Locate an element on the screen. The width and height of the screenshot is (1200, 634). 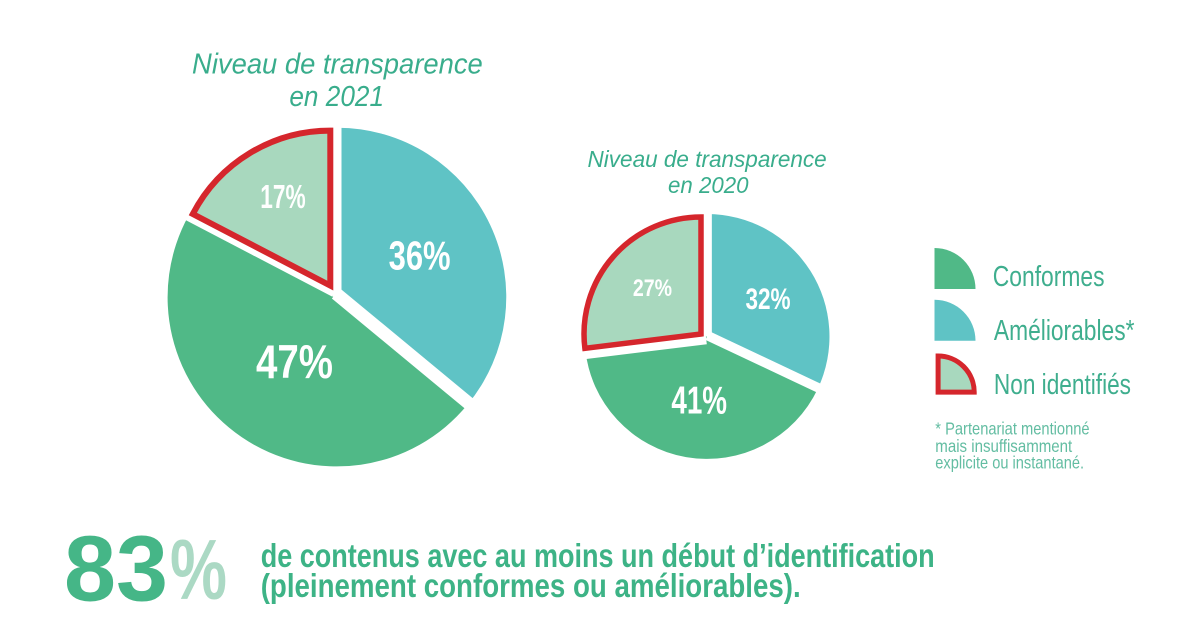
svg-text: Conformes is located at coordinates (1049, 277).